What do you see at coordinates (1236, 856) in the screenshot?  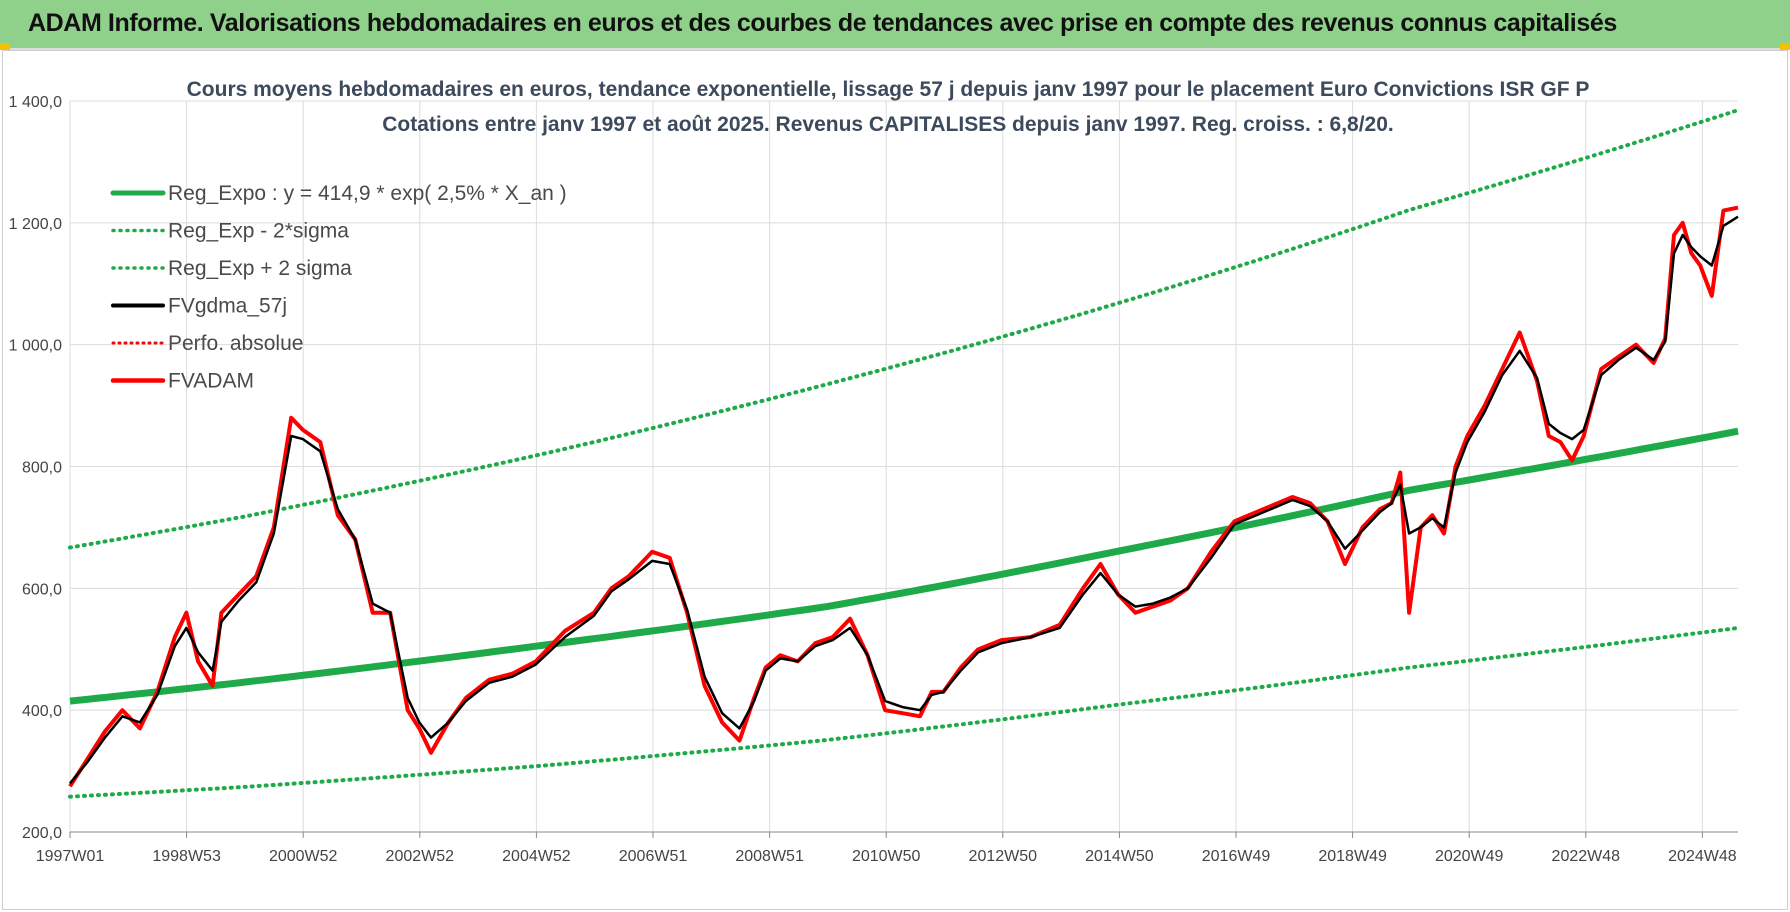 I see `x-tick-label: 2016W49` at bounding box center [1236, 856].